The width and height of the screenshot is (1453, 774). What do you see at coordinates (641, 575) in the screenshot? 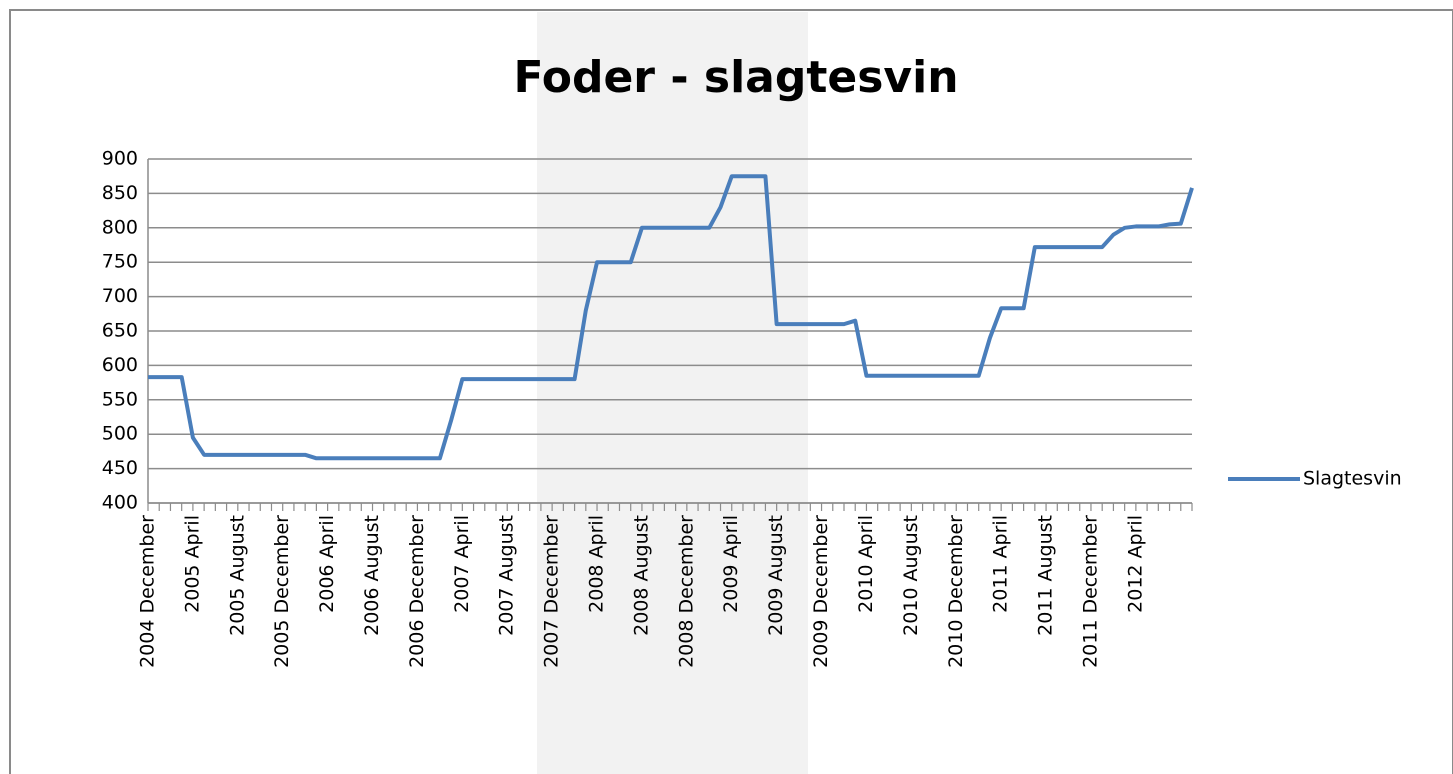
I see `x-tick-label: 2008 August` at bounding box center [641, 575].